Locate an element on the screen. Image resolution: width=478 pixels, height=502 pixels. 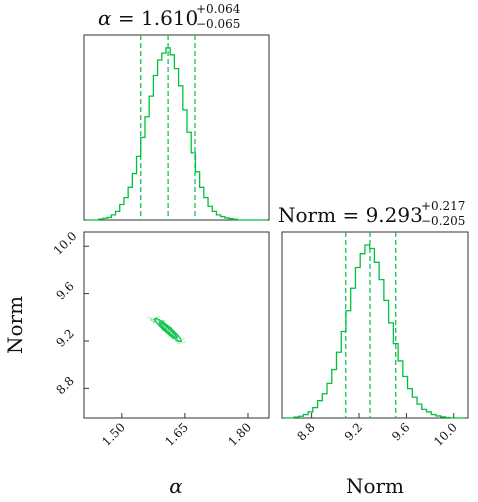
norm-title-plus: +0.217 is located at coordinates (443, 206).